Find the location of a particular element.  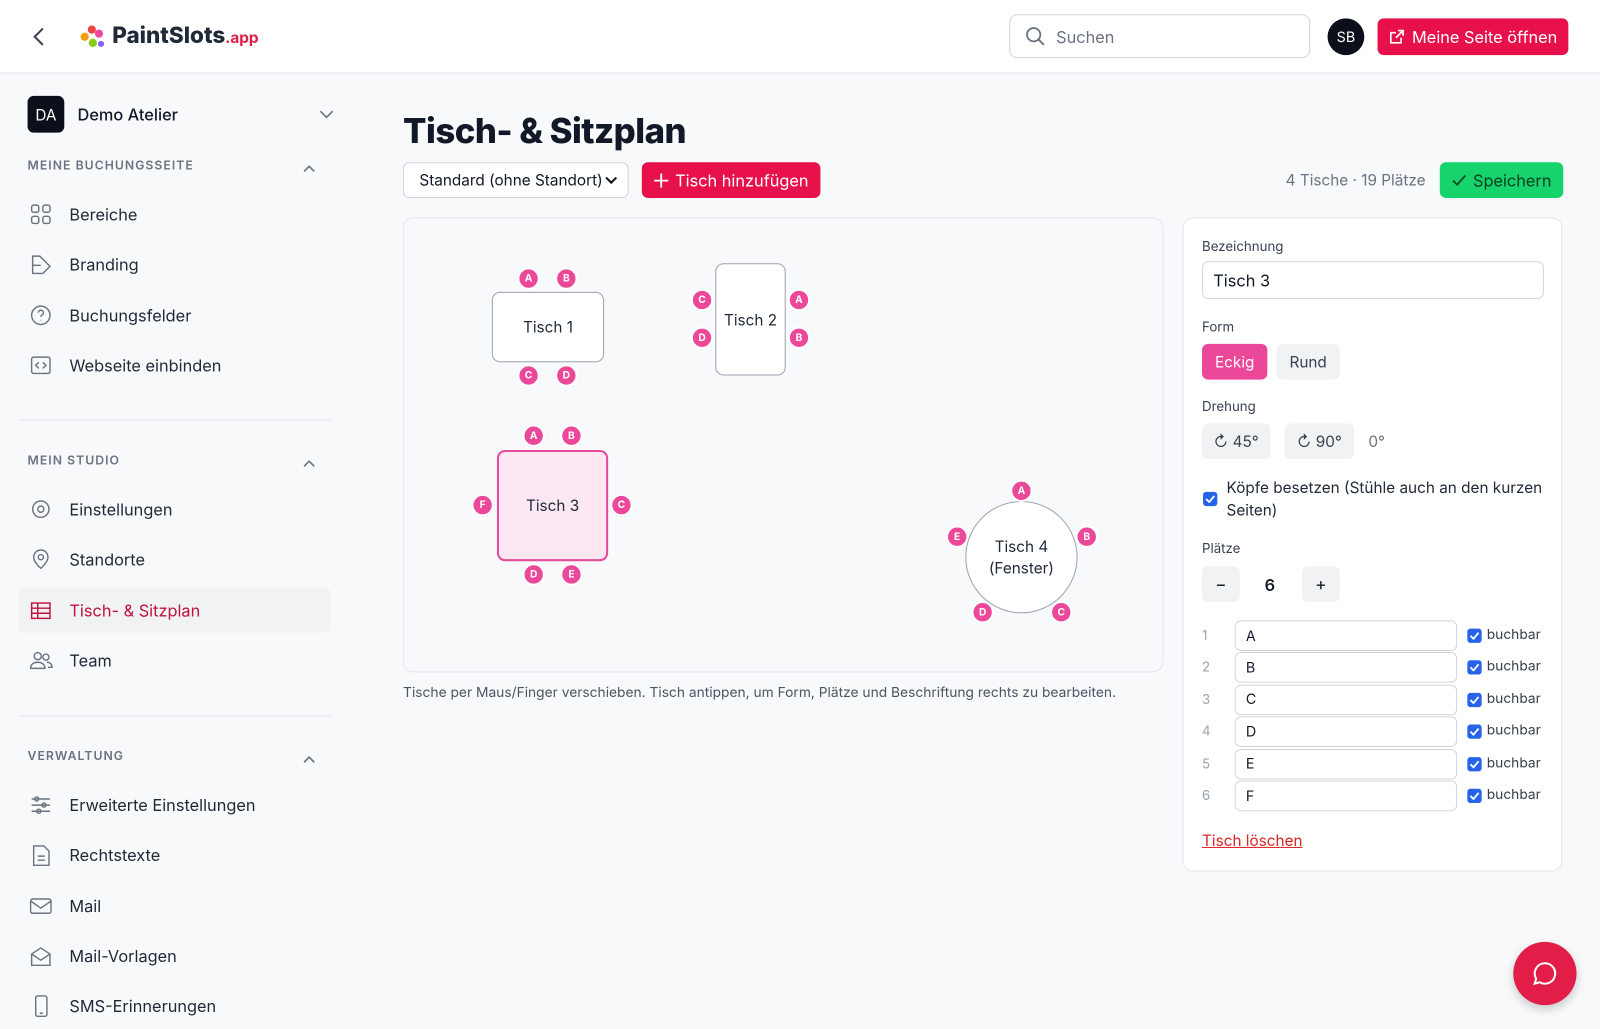

table: Tisch 1 is located at coordinates (548, 327).